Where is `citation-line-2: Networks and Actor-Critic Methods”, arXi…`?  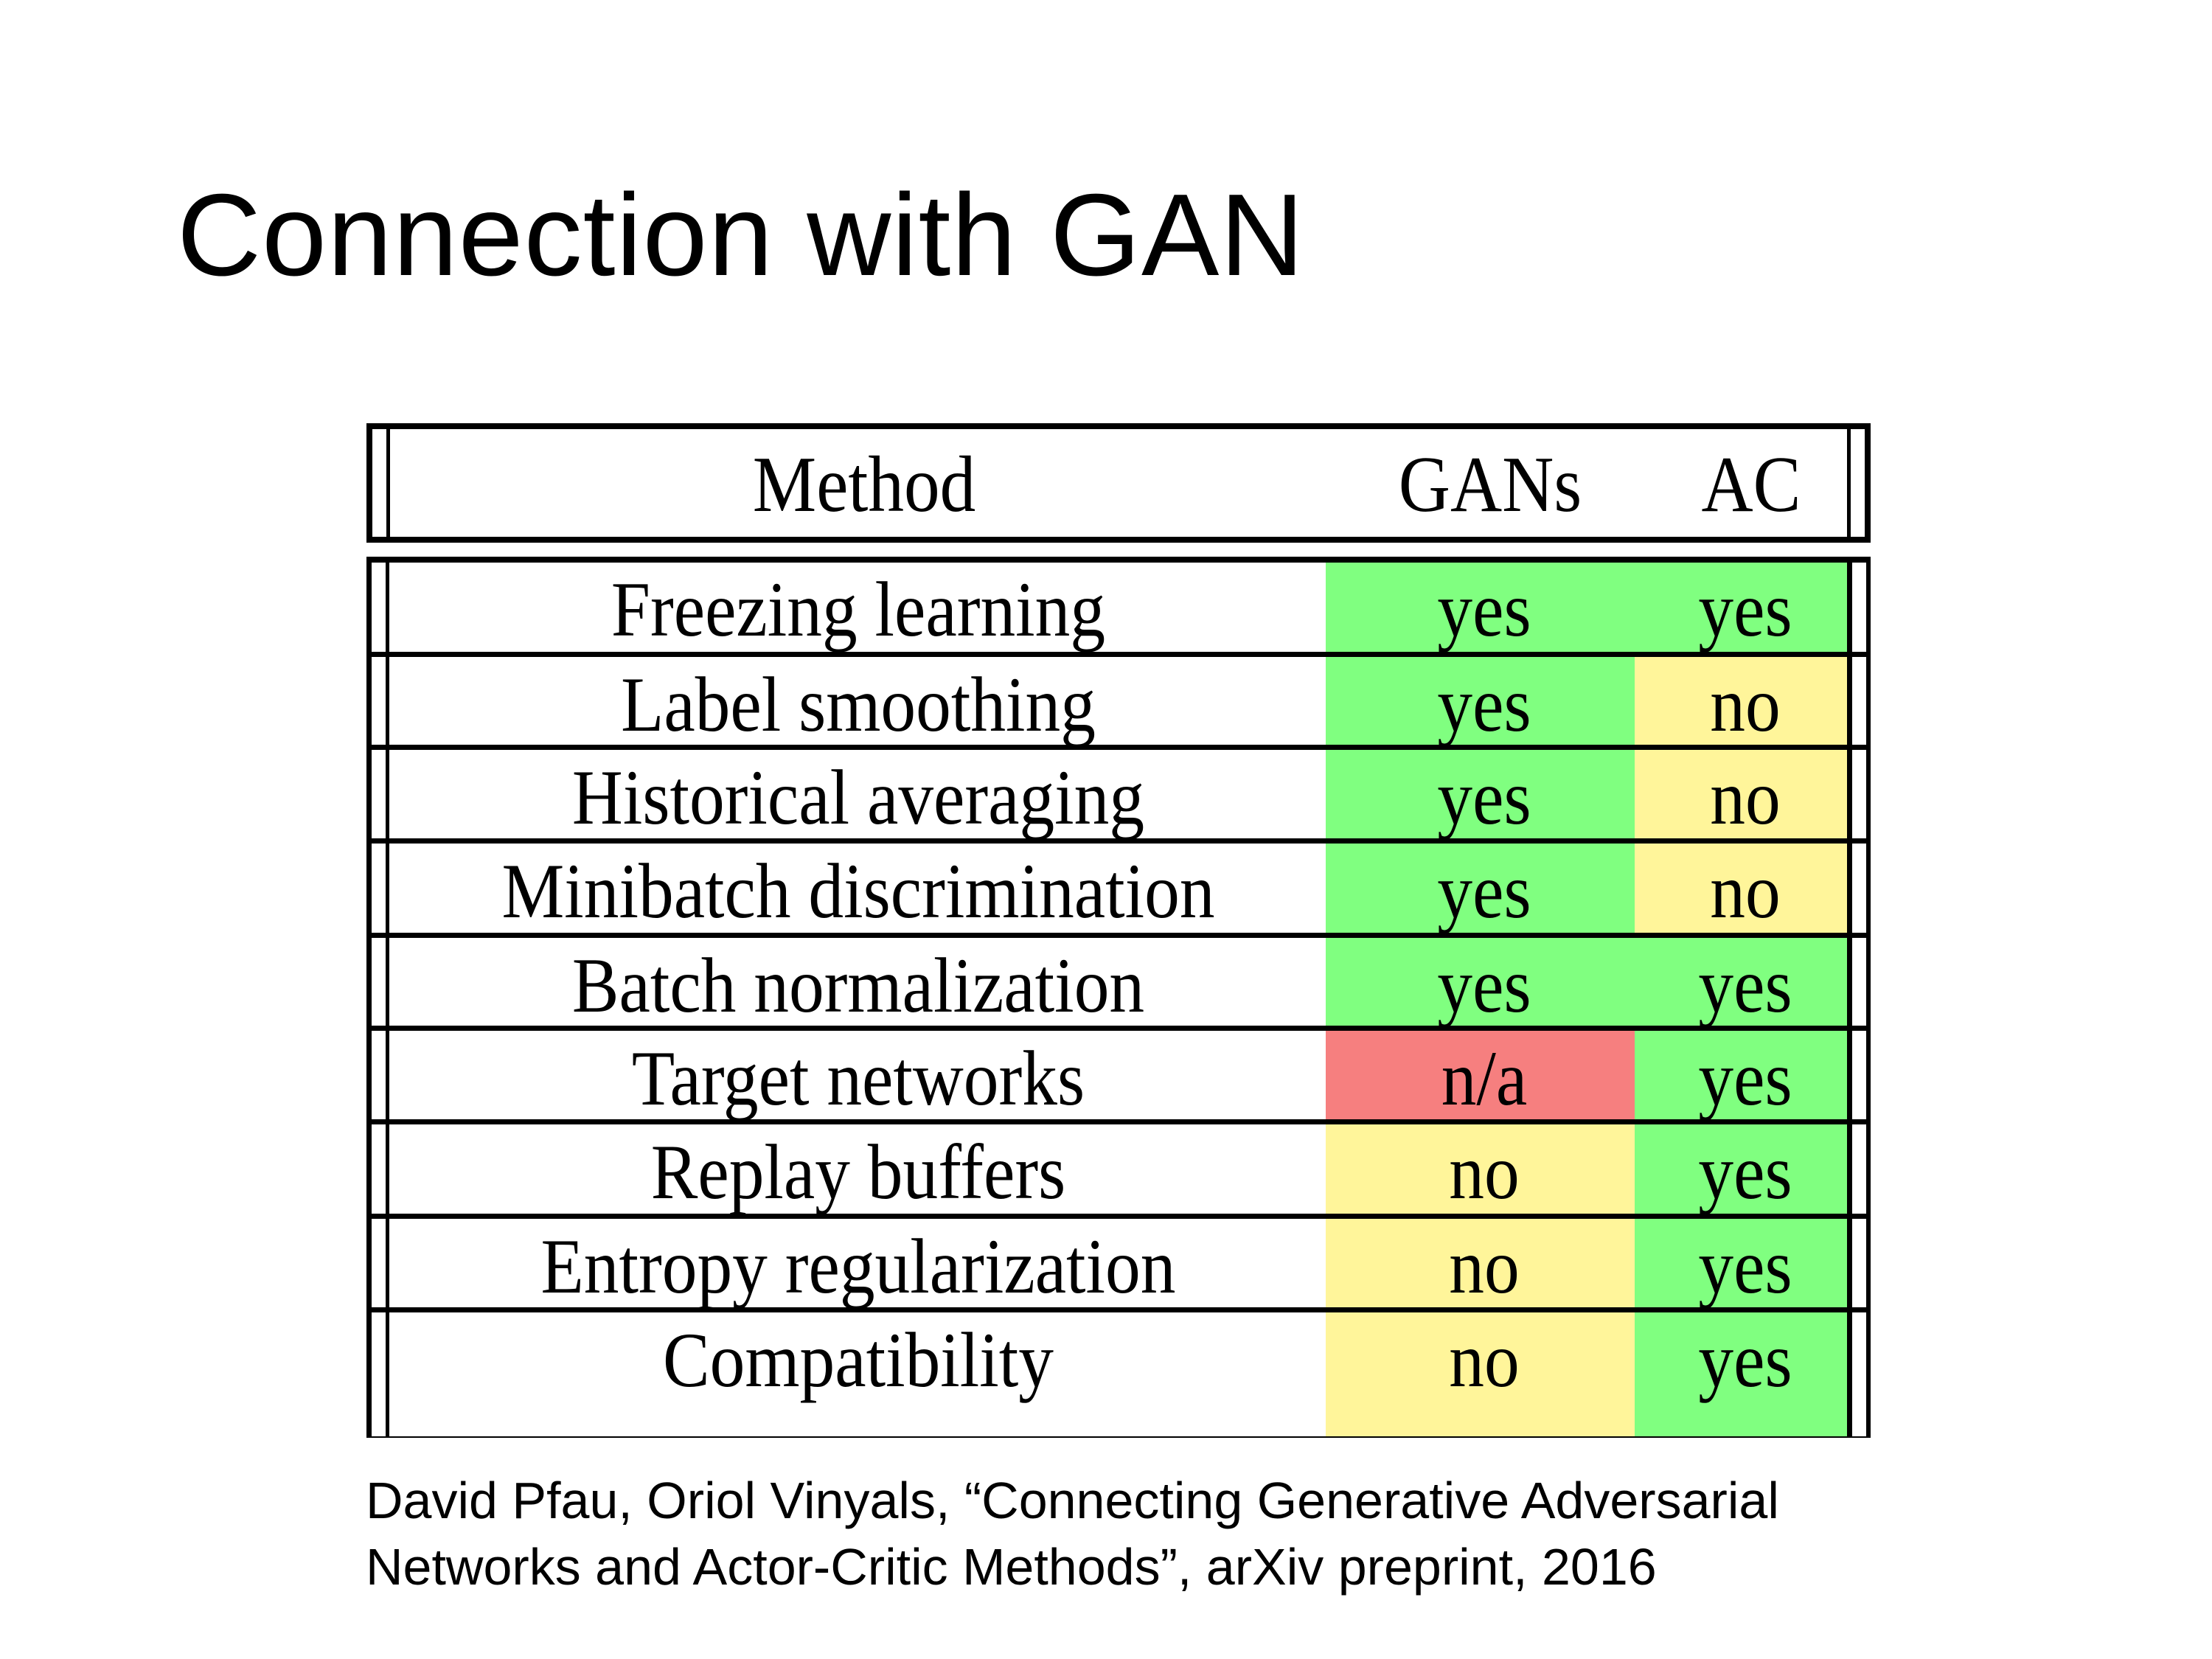
citation-line-2: Networks and Actor-Critic Methods”, arXi… is located at coordinates (1011, 1567).